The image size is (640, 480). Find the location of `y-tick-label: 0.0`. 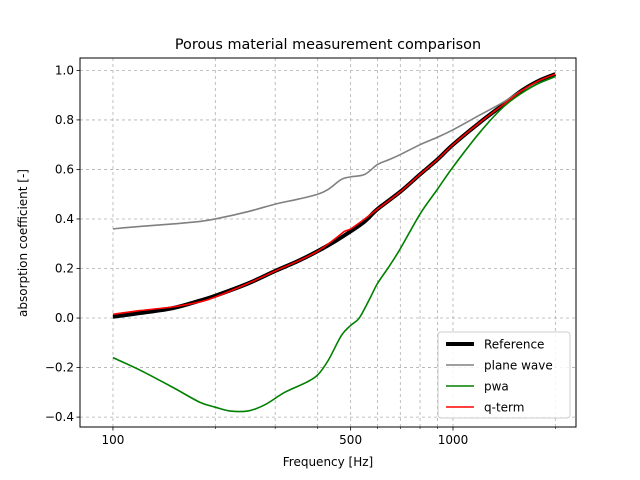

y-tick-label: 0.0 is located at coordinates (64, 318).